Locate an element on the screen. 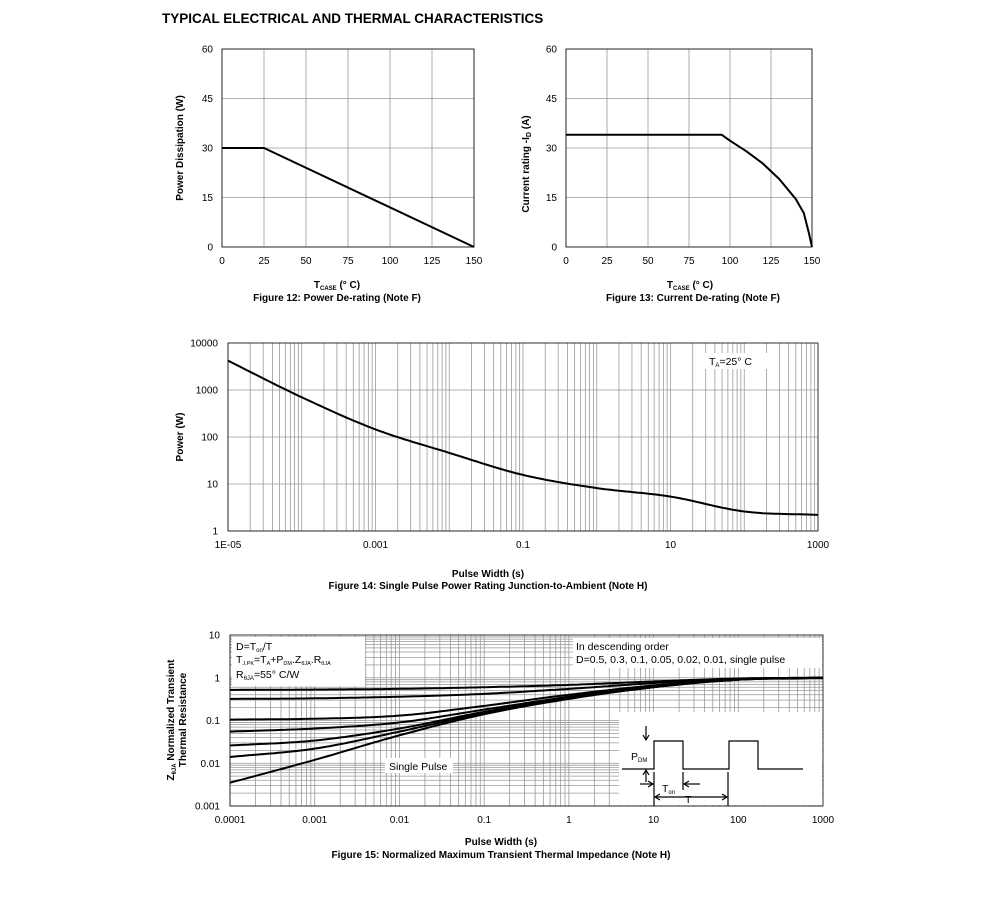 This screenshot has height=897, width=991. ambient-temp-annotation: TA=25° C is located at coordinates (730, 362).